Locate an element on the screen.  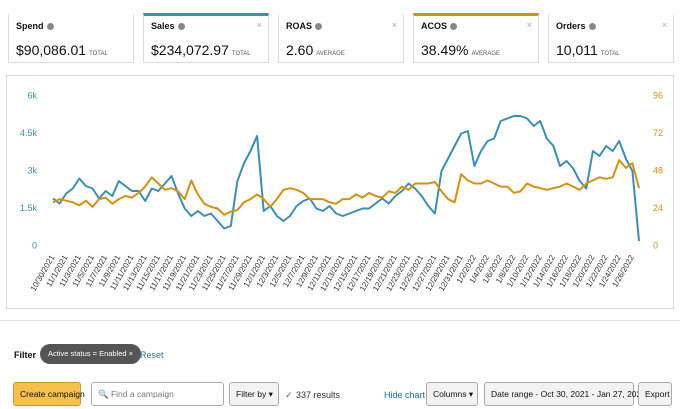
y2-tick-label: 72 is located at coordinates (658, 133).